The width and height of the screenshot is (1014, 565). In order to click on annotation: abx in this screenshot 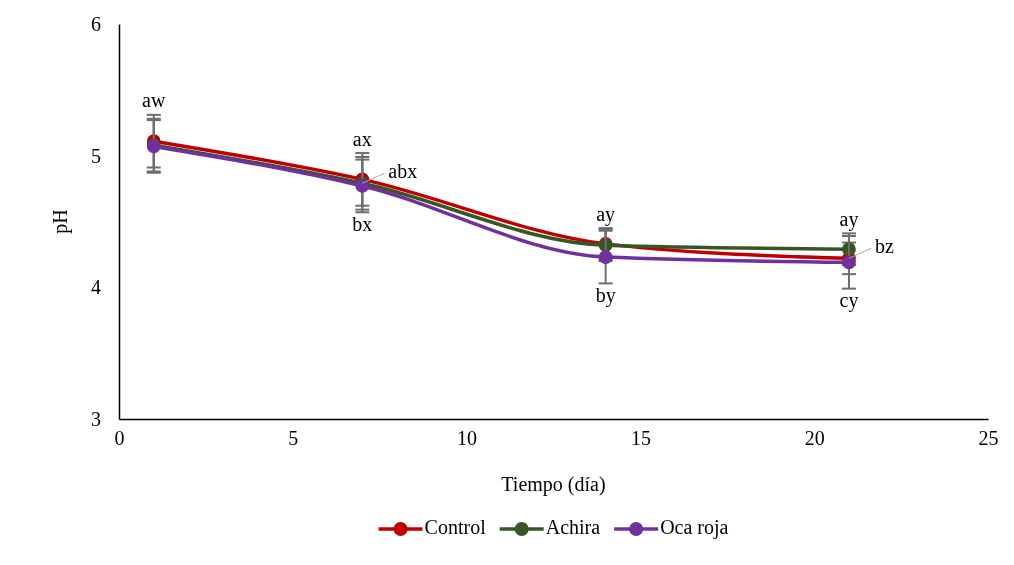, I will do `click(403, 170)`.